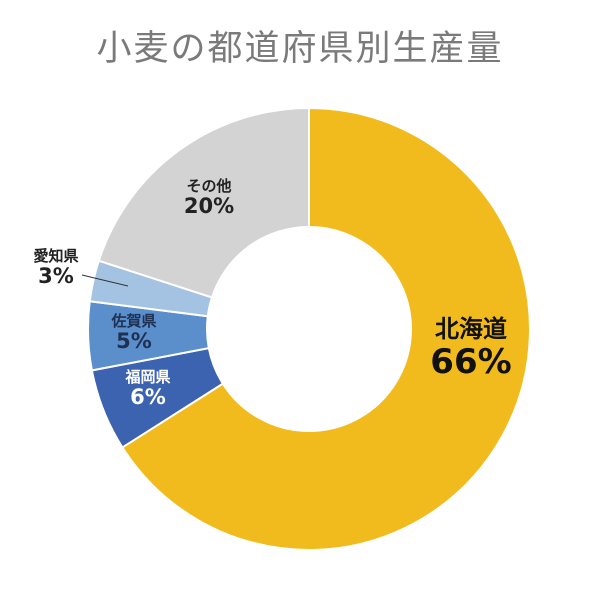  I want to click on slice-sonota, so click(203, 202).